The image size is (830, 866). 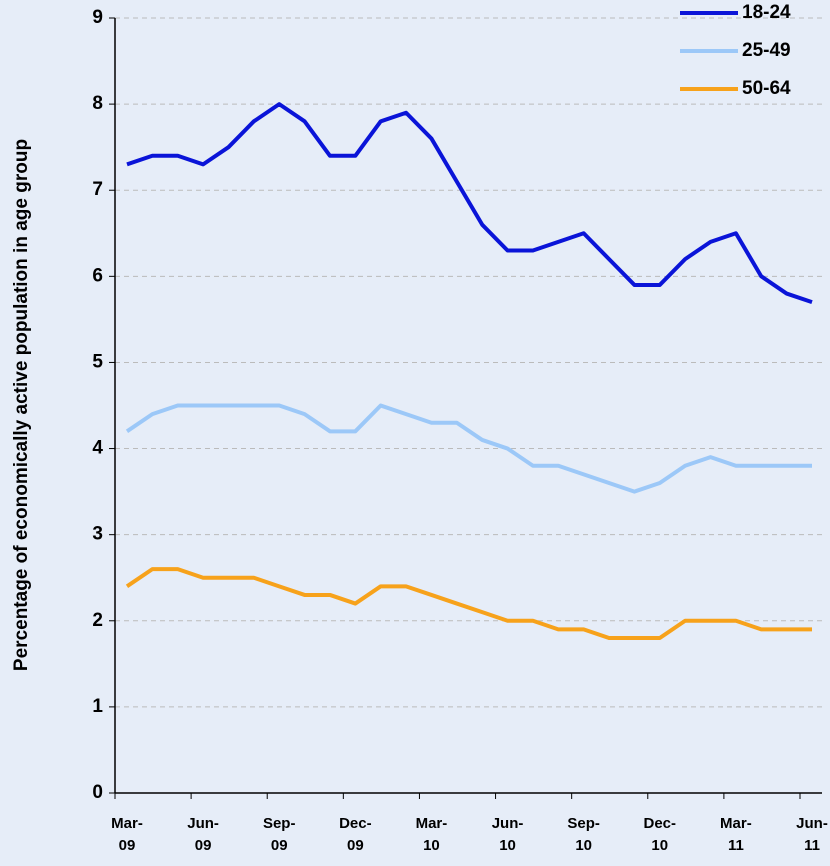 What do you see at coordinates (431, 834) in the screenshot?
I see `x-tick-label: Mar- 10` at bounding box center [431, 834].